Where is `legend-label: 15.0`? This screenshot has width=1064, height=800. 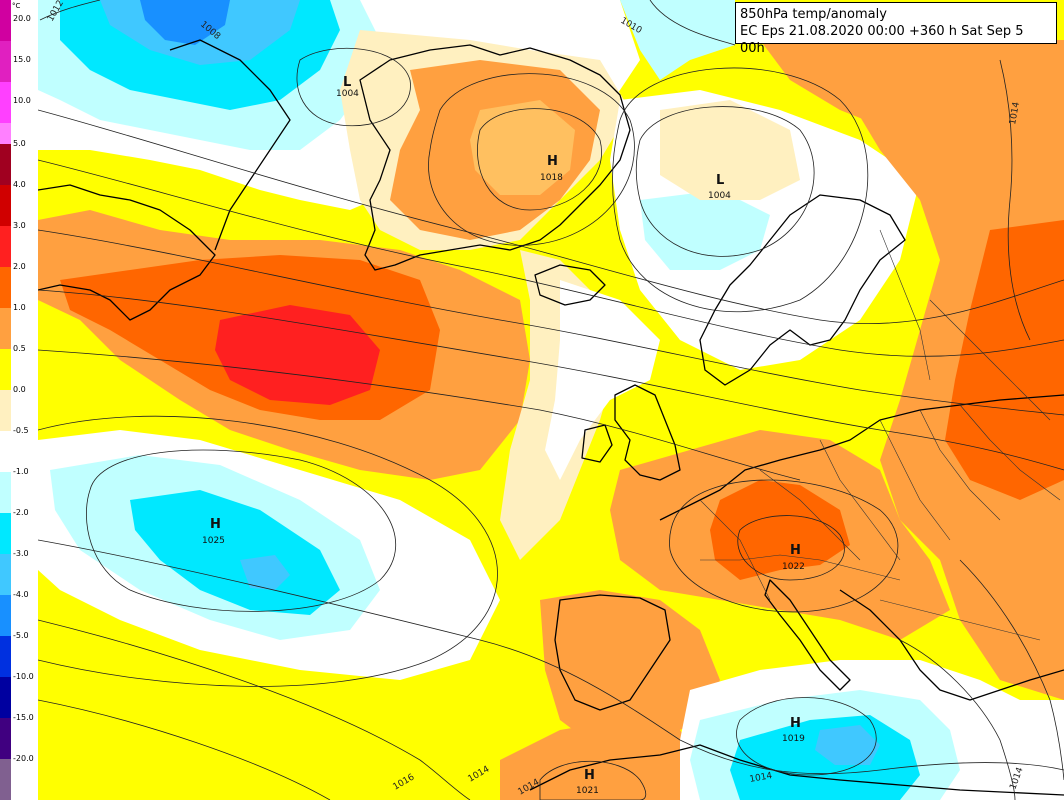
legend-label: 15.0 is located at coordinates (22, 59).